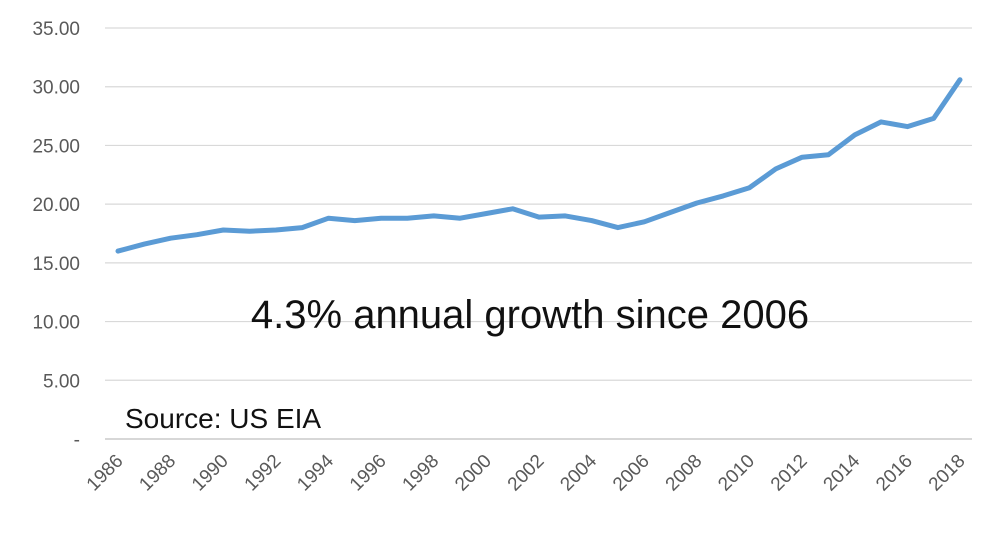  I want to click on x-tick-label: 2014, so click(842, 472).